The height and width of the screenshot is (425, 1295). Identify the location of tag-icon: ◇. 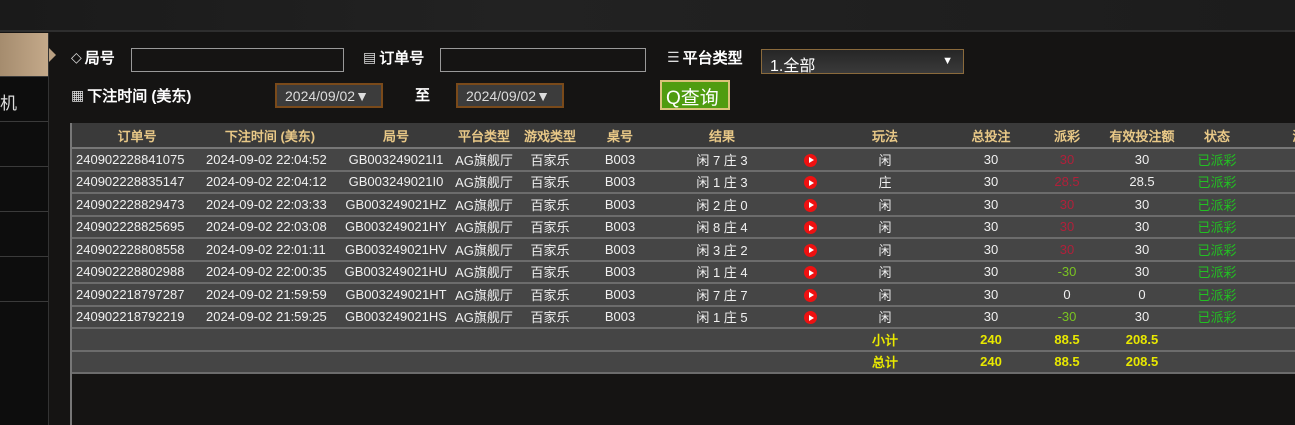
(76, 57).